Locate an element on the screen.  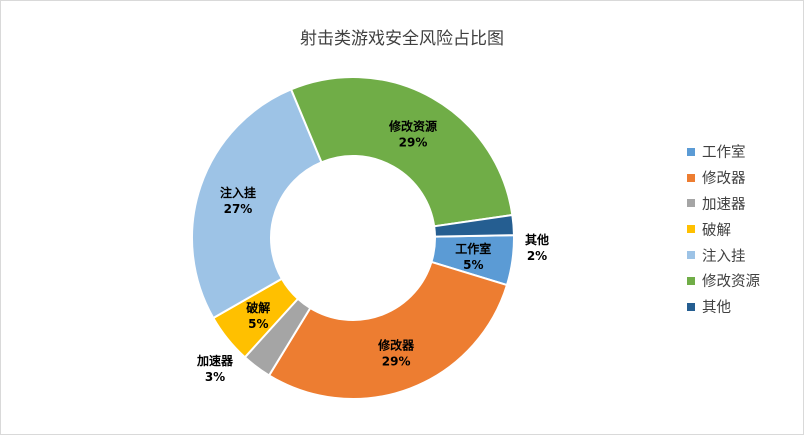
chart-title: 射击类游戏安全风险占比图 is located at coordinates (402, 39).